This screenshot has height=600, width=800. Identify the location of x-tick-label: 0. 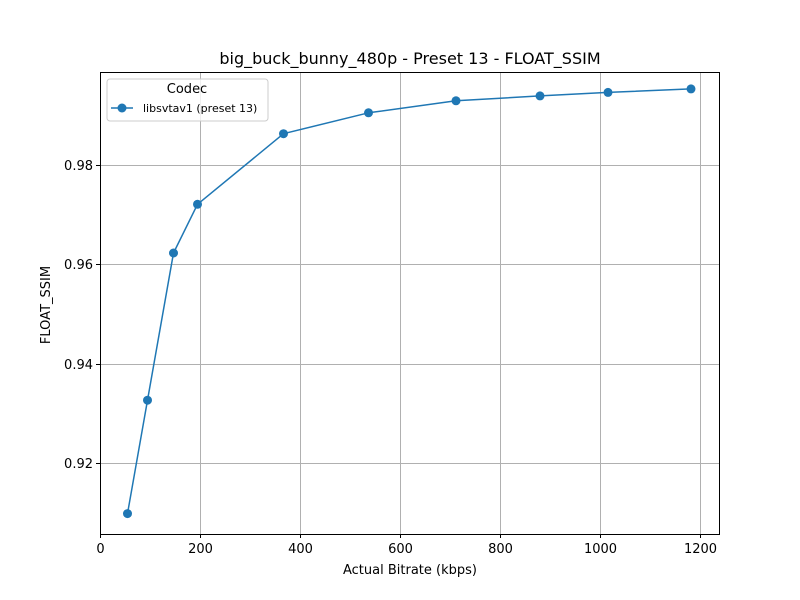
(100, 549).